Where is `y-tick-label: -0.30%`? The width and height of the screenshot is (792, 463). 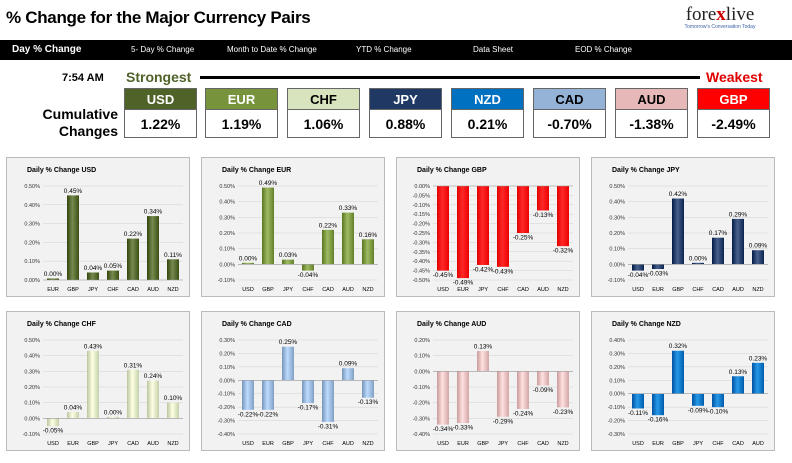
y-tick-label: -0.30% is located at coordinates (227, 422).